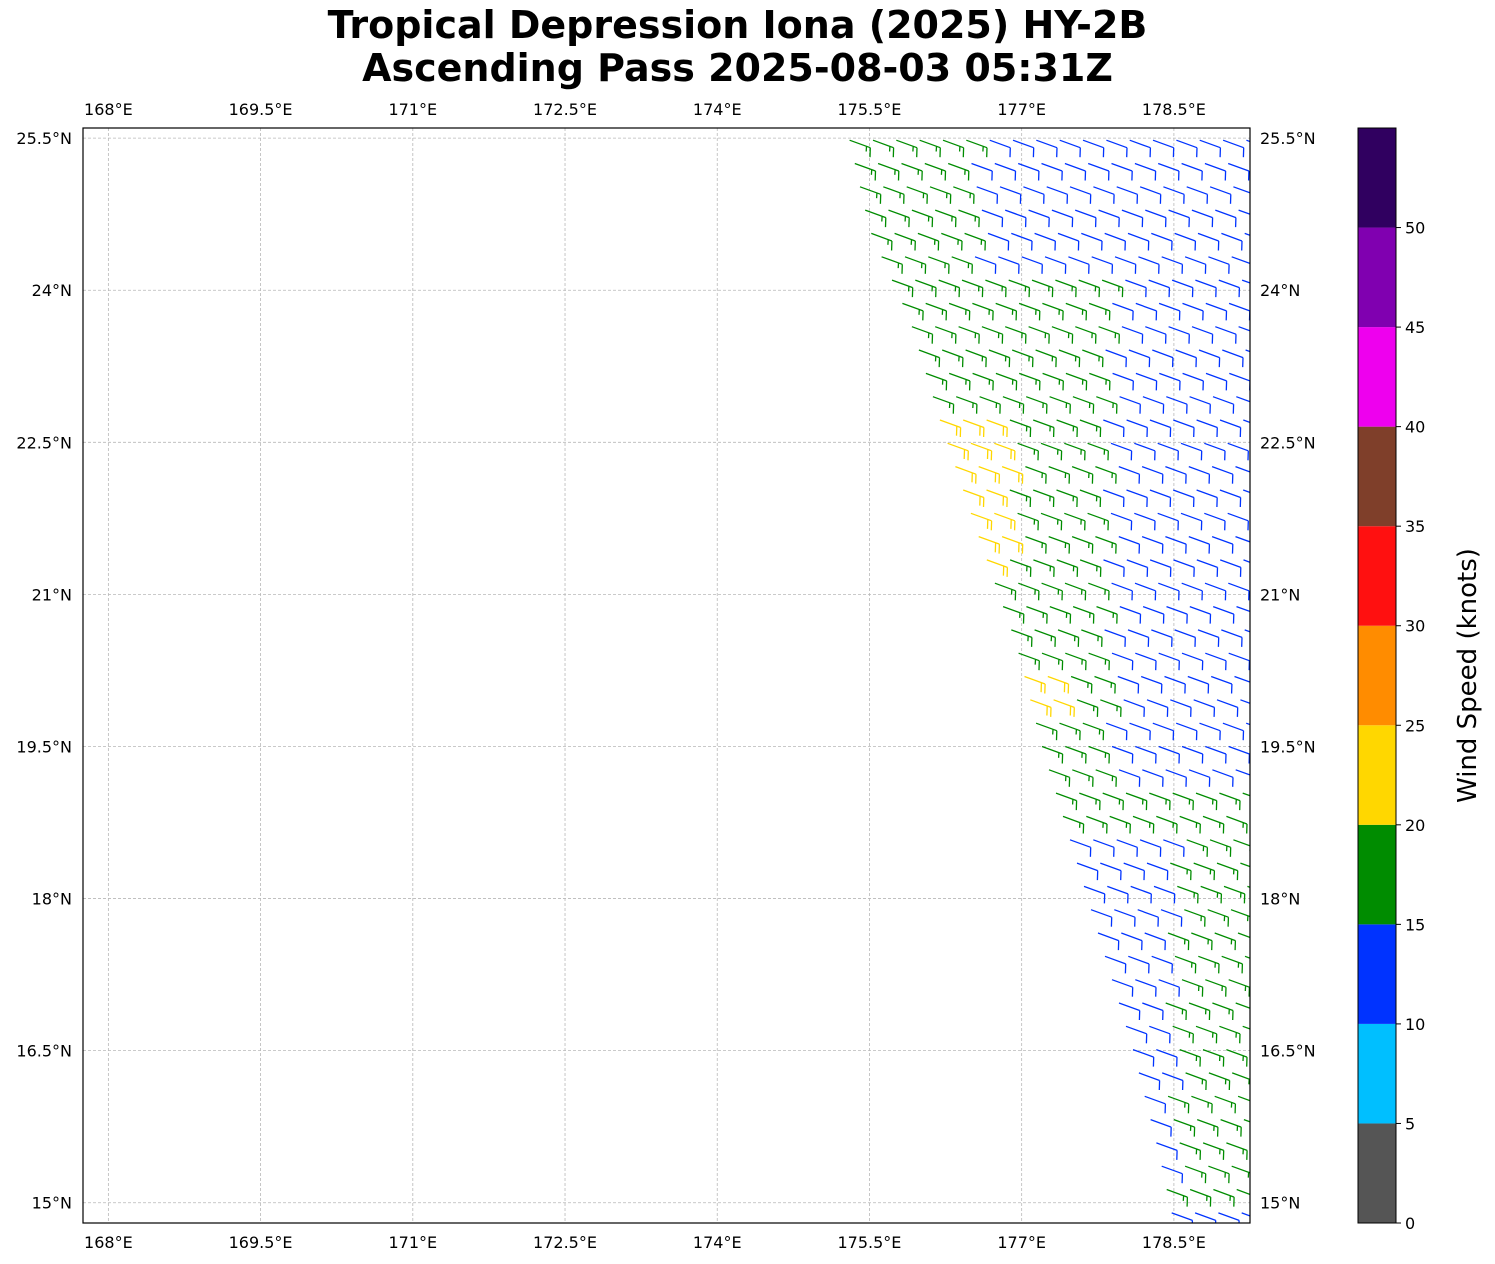 Image resolution: width=1495 pixels, height=1264 pixels. Describe the element at coordinates (717, 1242) in the screenshot. I see `lon-tick-label-bottom: 174°E` at that location.